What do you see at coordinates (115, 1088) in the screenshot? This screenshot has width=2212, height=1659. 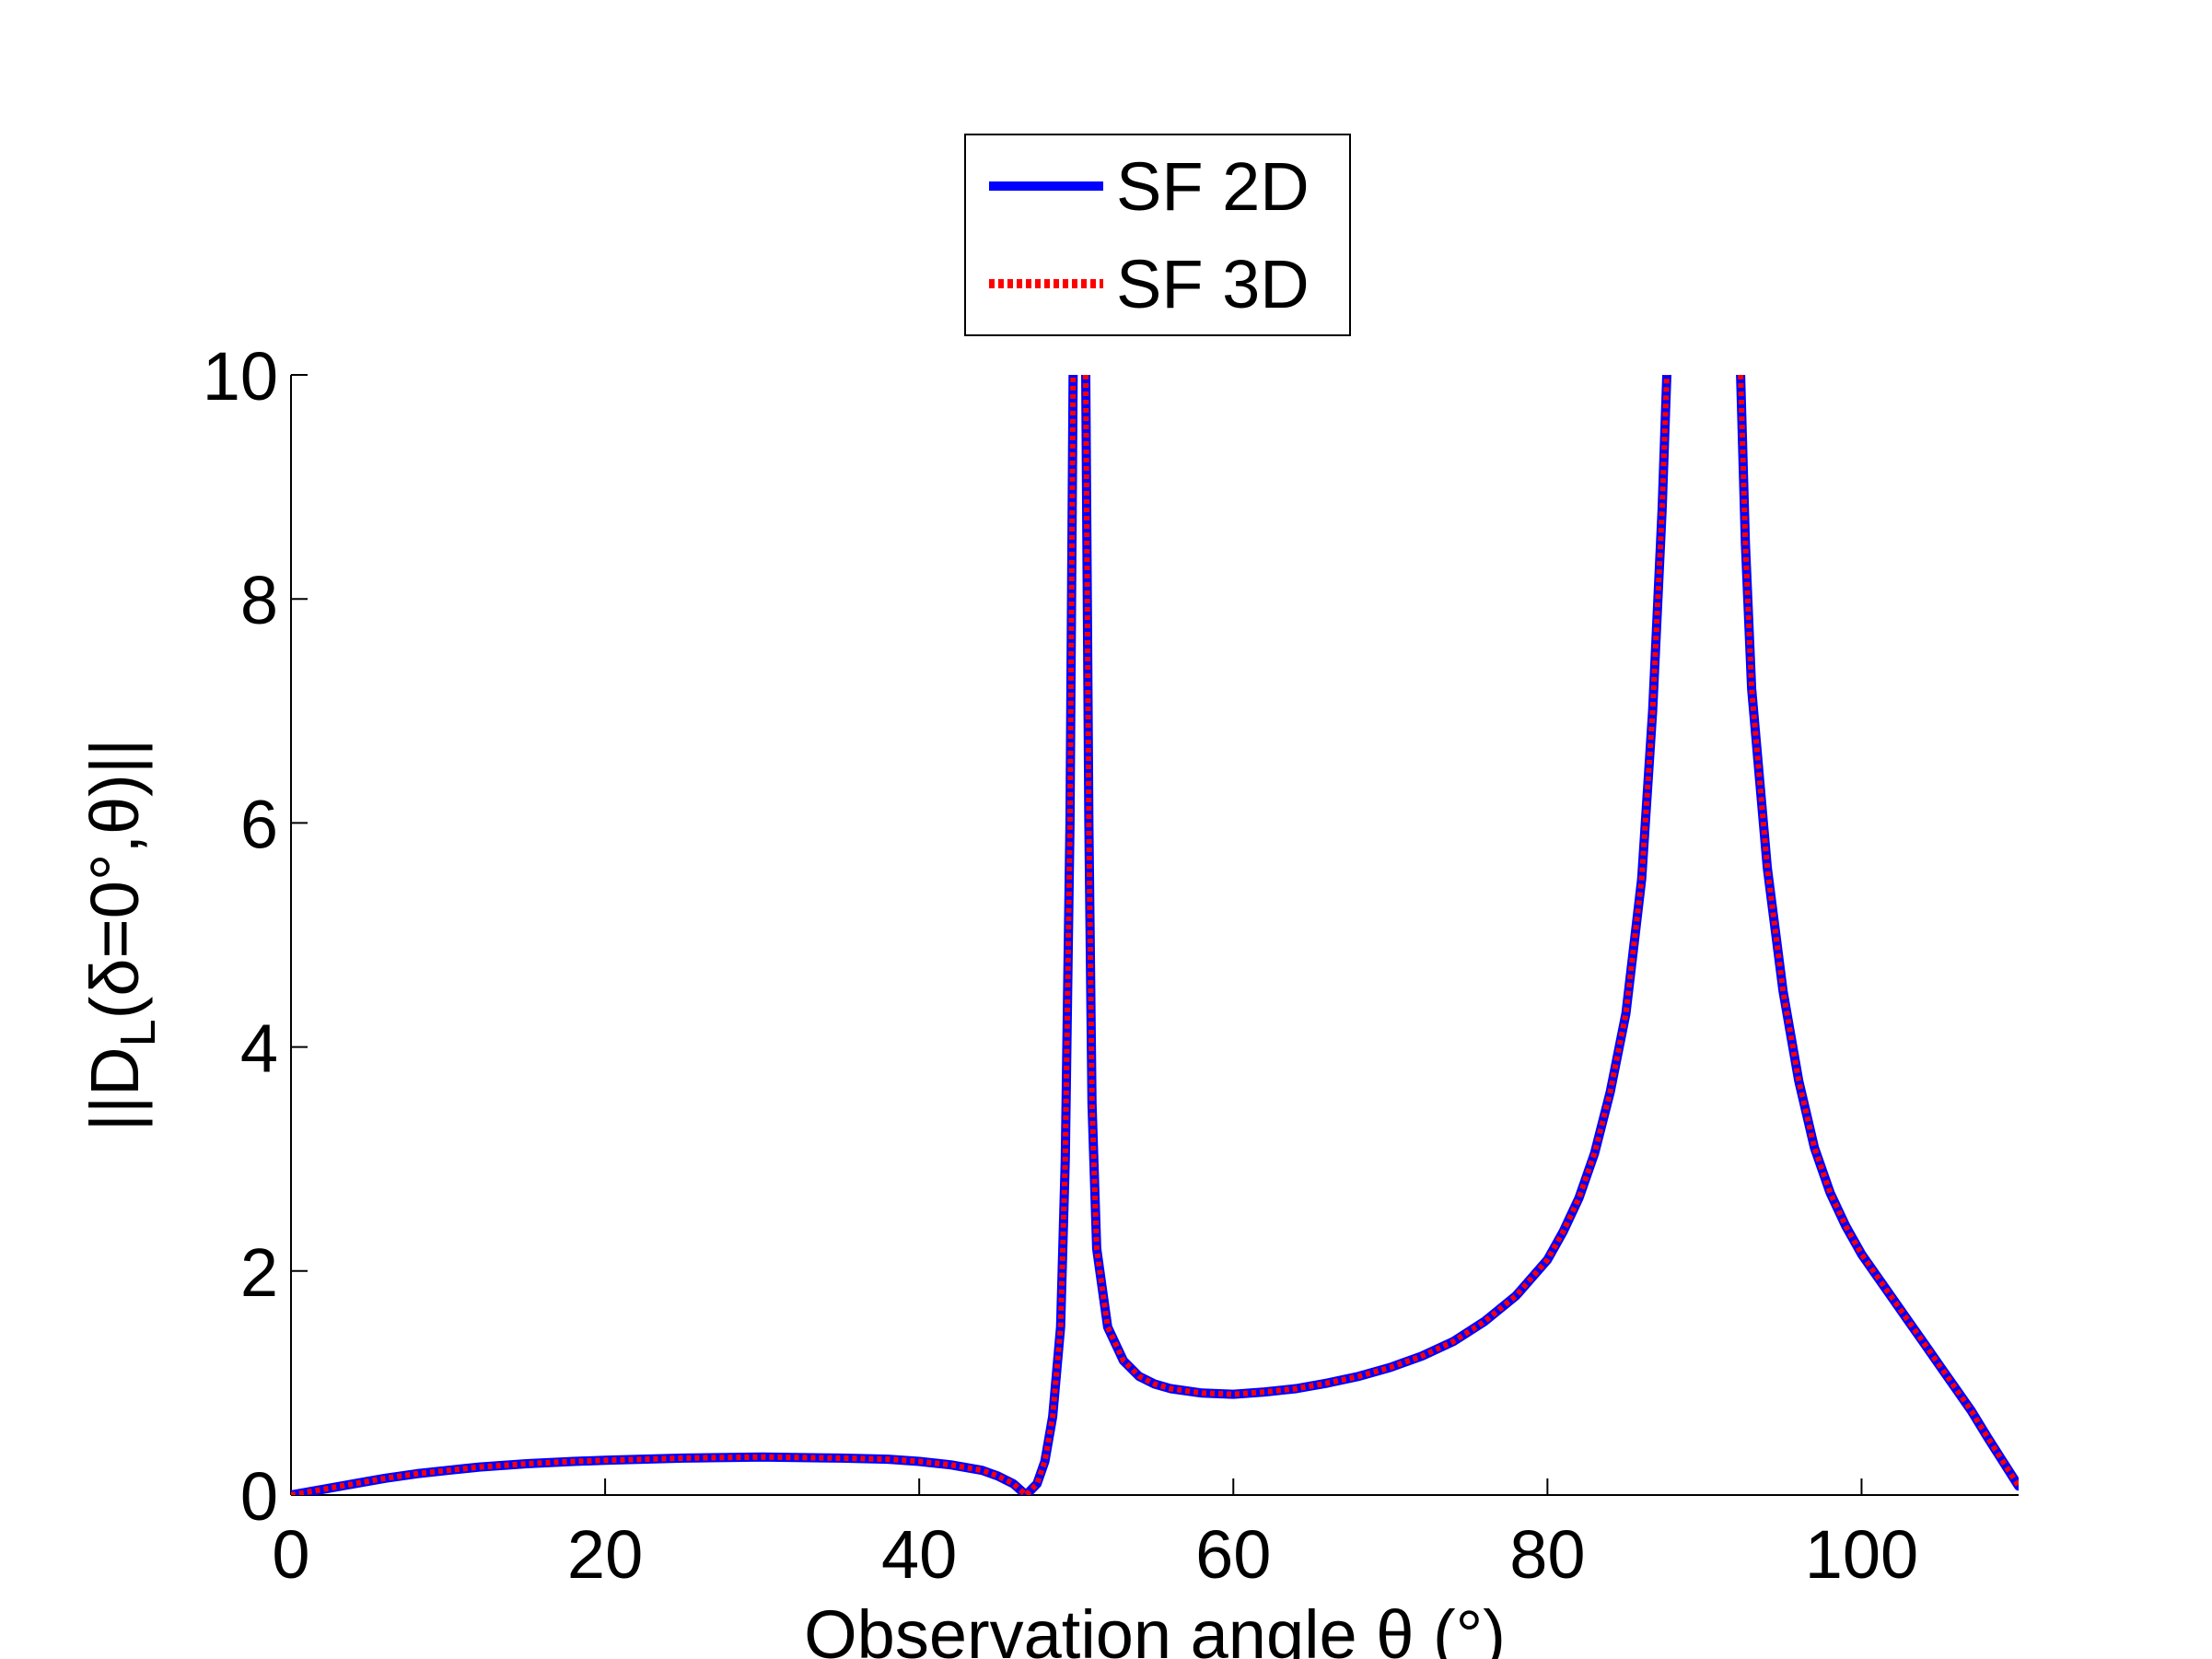 I see `y-axis-label-prefix: ||D` at bounding box center [115, 1088].